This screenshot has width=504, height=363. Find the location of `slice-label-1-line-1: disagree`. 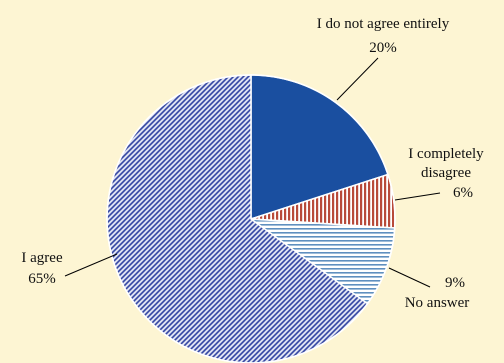

slice-label-1-line-1: disagree is located at coordinates (446, 173).